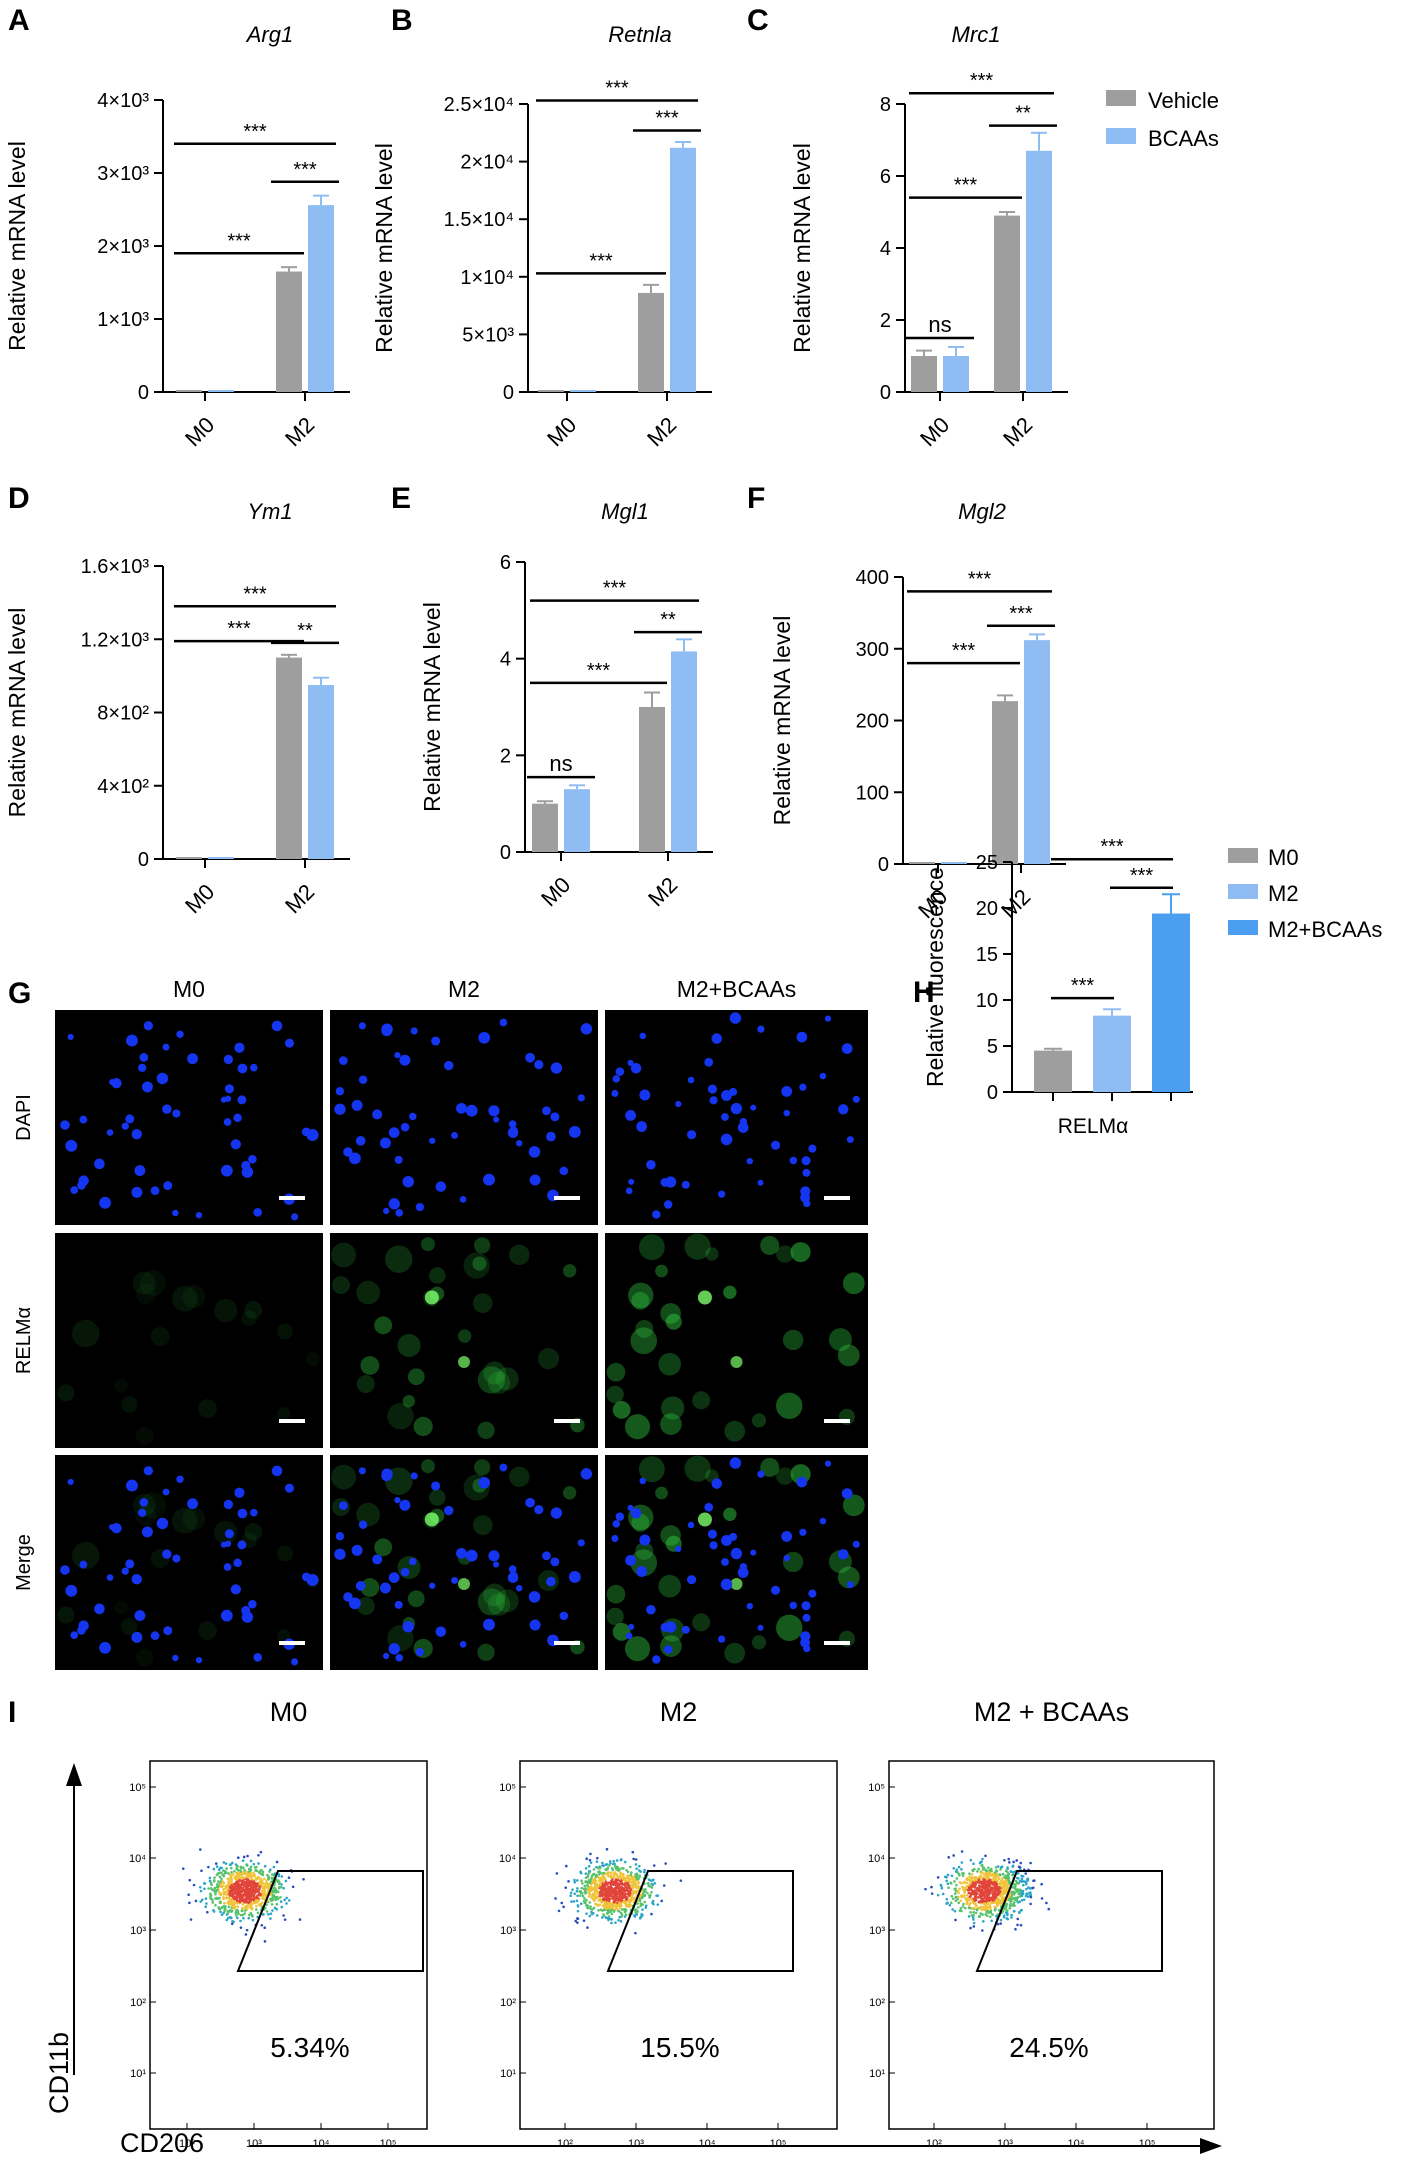 The image size is (1417, 2163). What do you see at coordinates (668, 620) in the screenshot?
I see `significance-label: **` at bounding box center [668, 620].